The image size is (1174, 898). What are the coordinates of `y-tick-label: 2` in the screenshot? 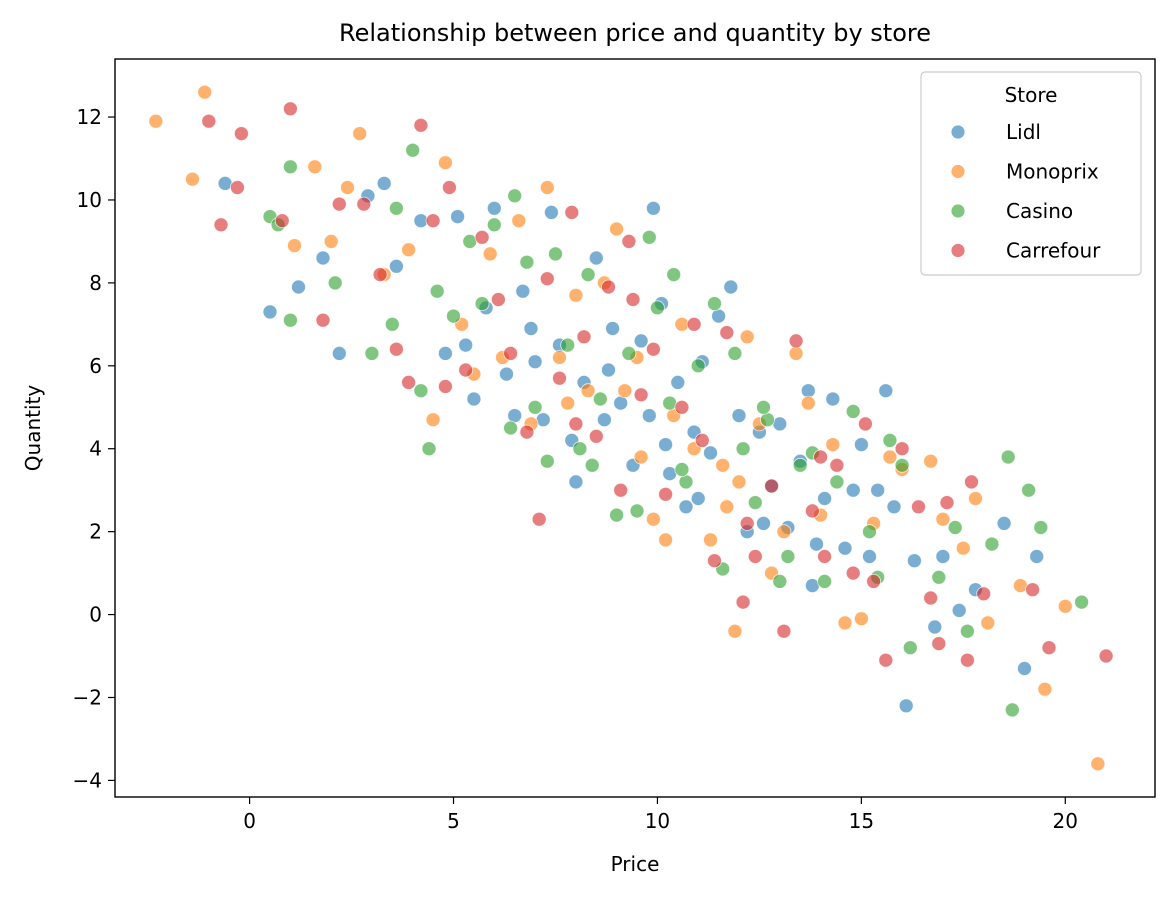 It's located at (95, 532).